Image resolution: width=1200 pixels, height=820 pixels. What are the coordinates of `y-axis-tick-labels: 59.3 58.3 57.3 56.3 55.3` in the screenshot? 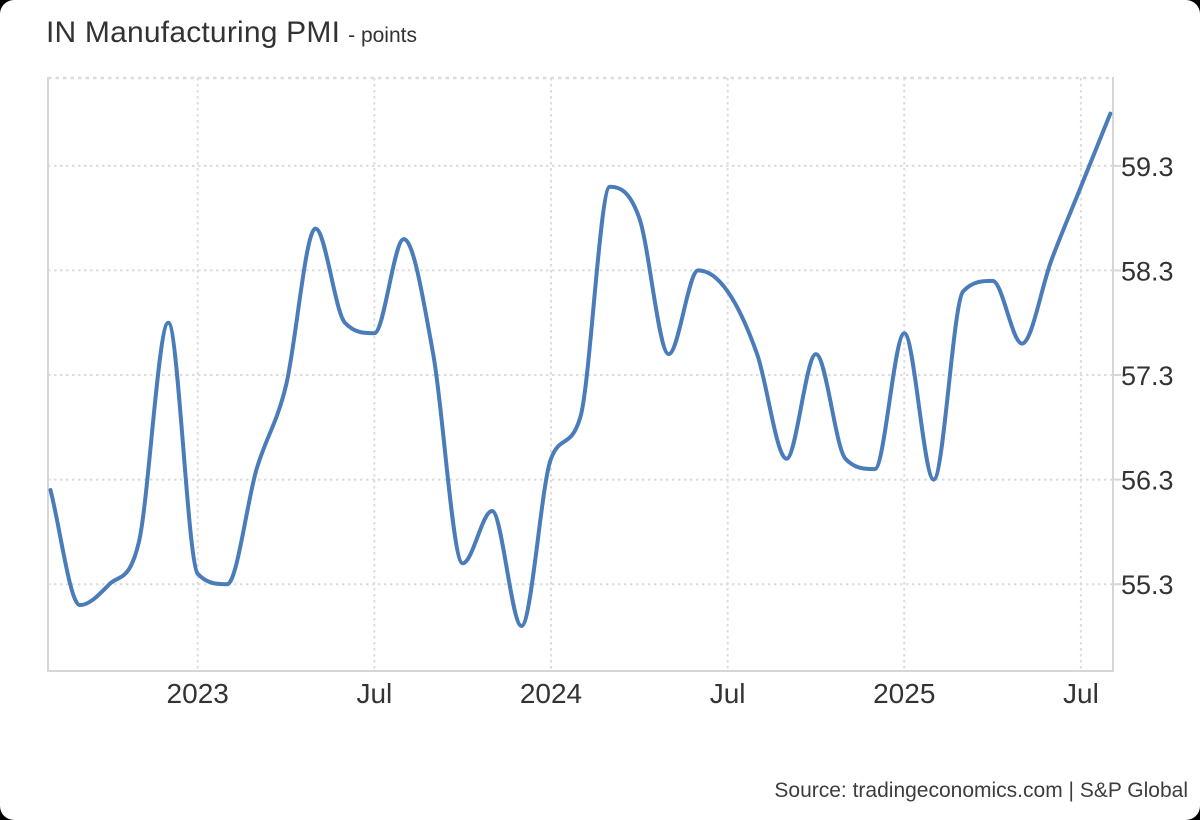 It's located at (1147, 376).